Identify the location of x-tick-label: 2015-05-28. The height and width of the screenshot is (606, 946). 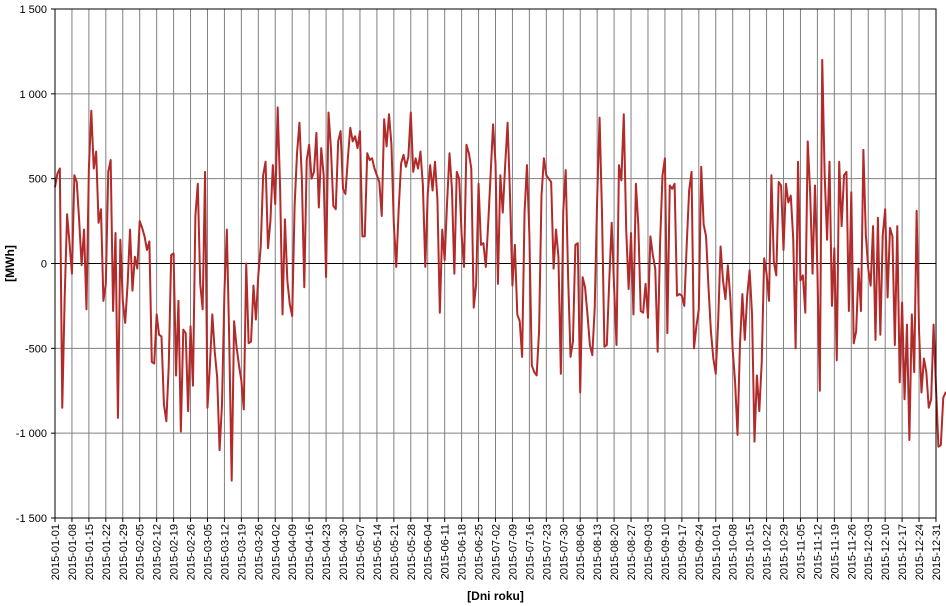
(412, 552).